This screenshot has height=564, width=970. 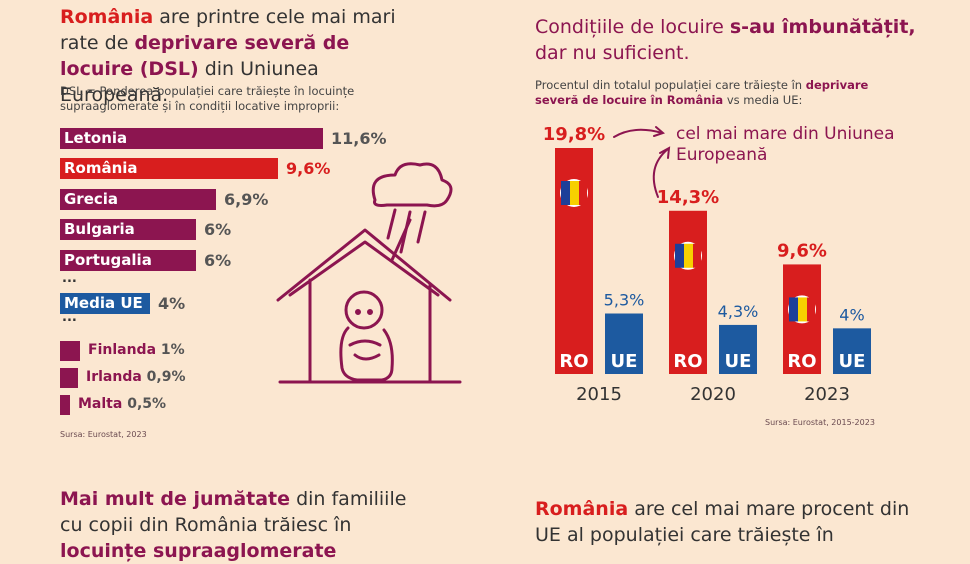 What do you see at coordinates (122, 404) in the screenshot?
I see `small-bar-label: Malta 0,5%` at bounding box center [122, 404].